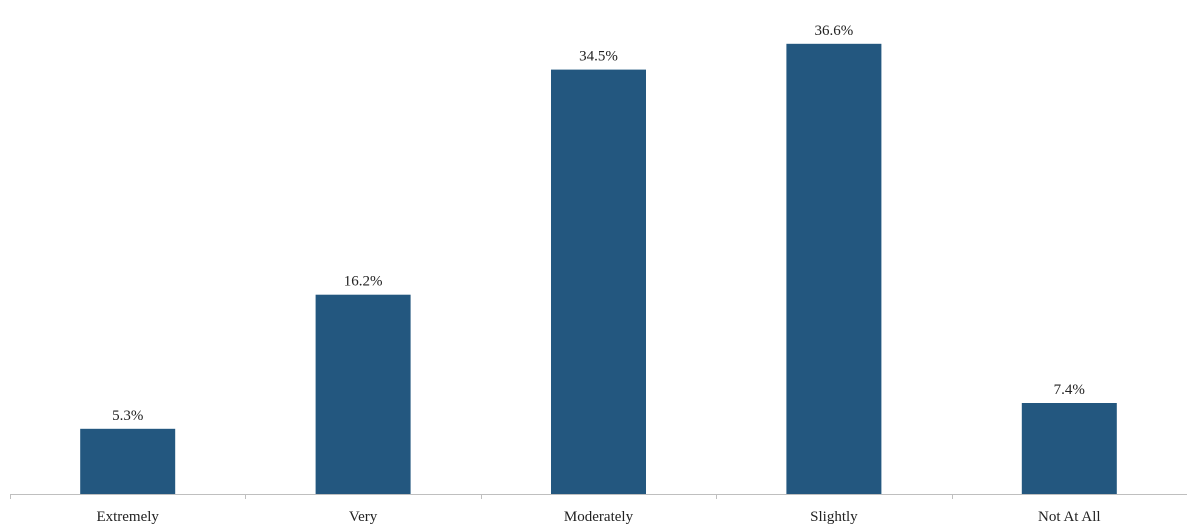 This screenshot has height=527, width=1187. Describe the element at coordinates (834, 517) in the screenshot. I see `x-tick-label: Slightly` at that location.